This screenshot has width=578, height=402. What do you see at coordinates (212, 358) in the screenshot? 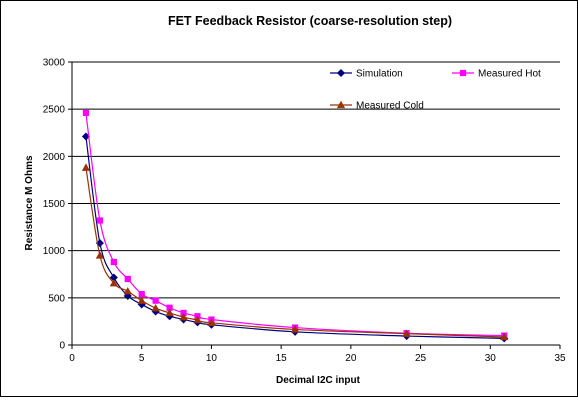
I see `x-tick-label: 10` at bounding box center [212, 358].